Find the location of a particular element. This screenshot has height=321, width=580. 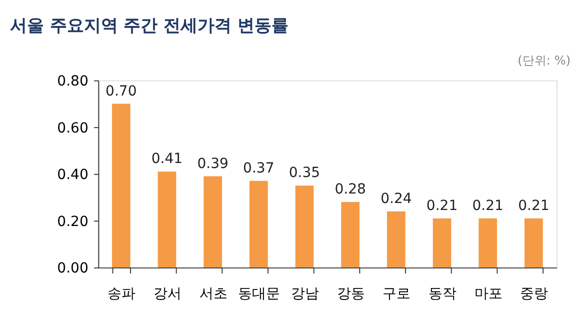

x-tick-label: 마포 is located at coordinates (488, 294).